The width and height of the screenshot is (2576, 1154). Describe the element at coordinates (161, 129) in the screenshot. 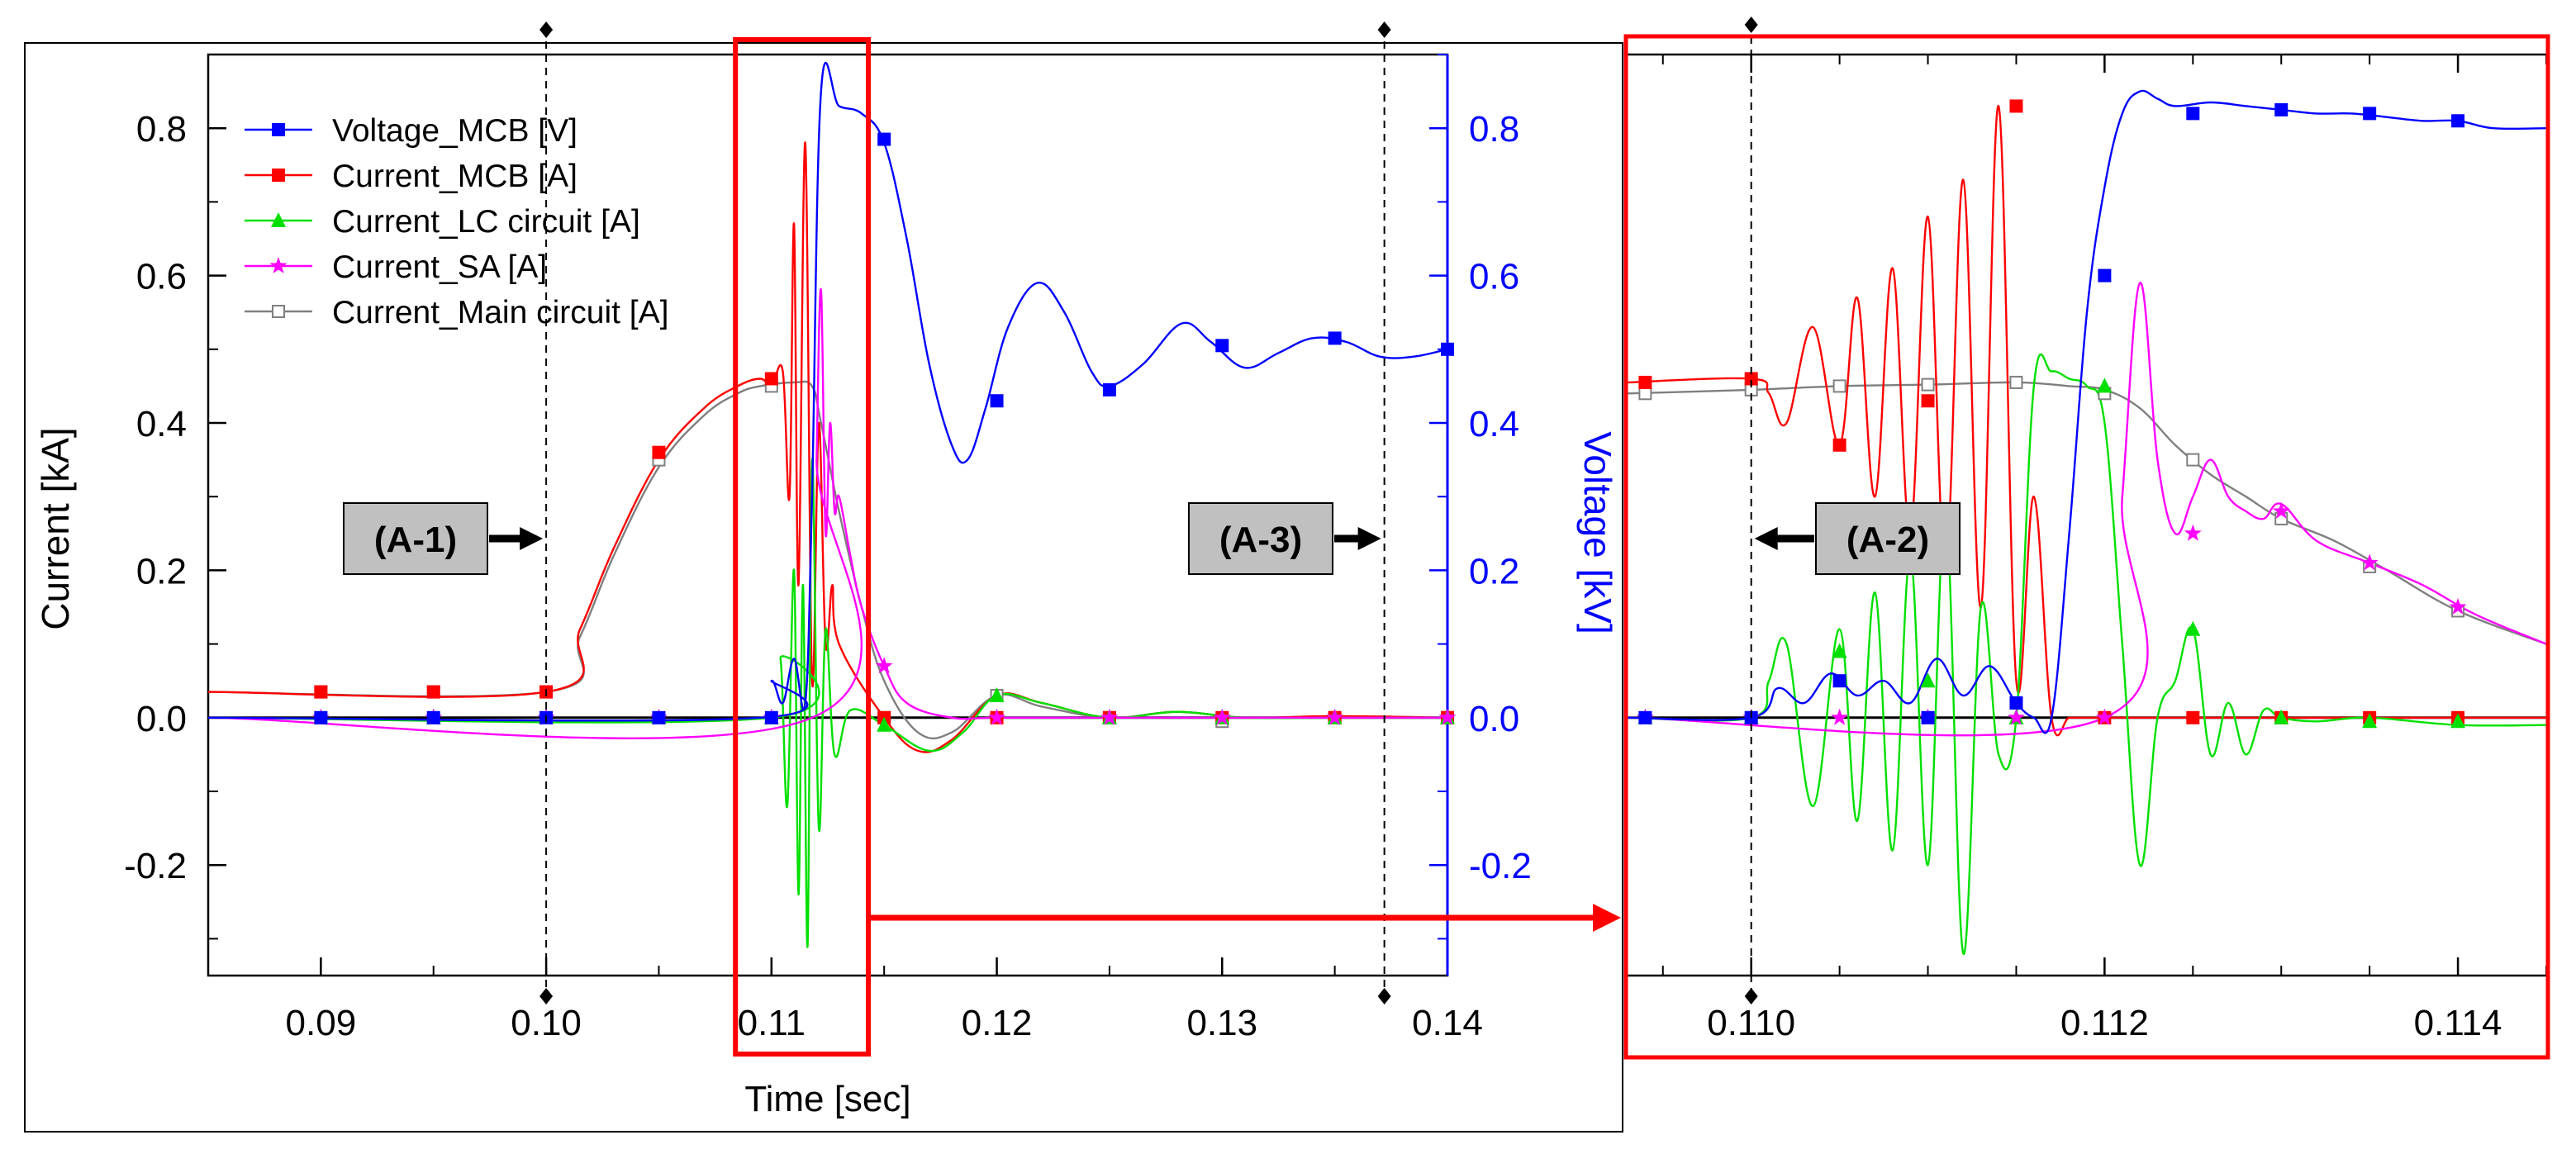

I see `y-tick-label-5: 0.8` at that location.